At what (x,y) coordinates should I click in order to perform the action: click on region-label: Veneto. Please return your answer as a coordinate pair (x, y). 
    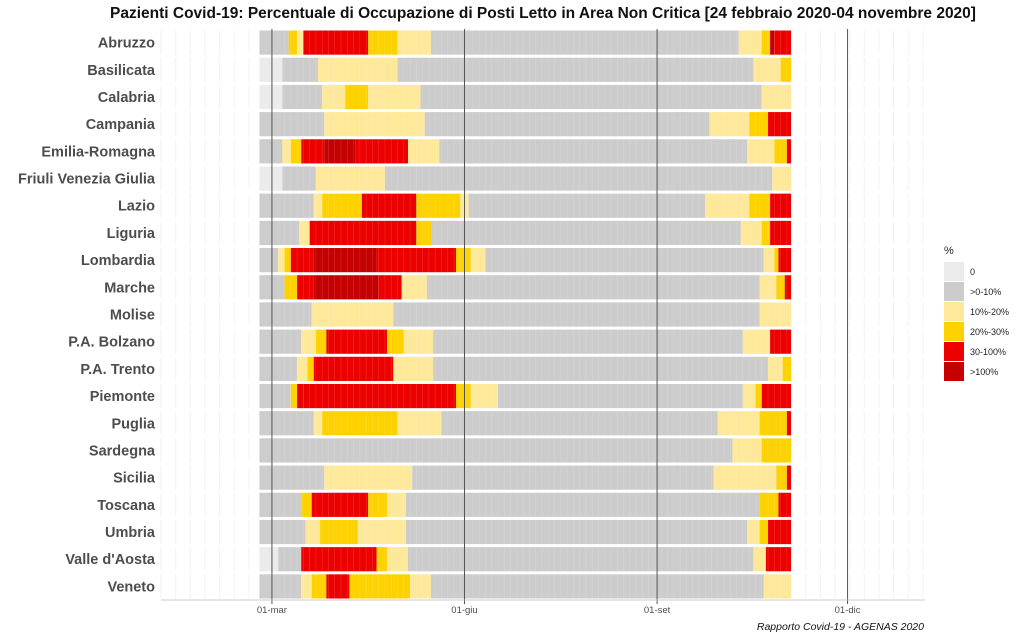
    Looking at the image, I should click on (131, 587).